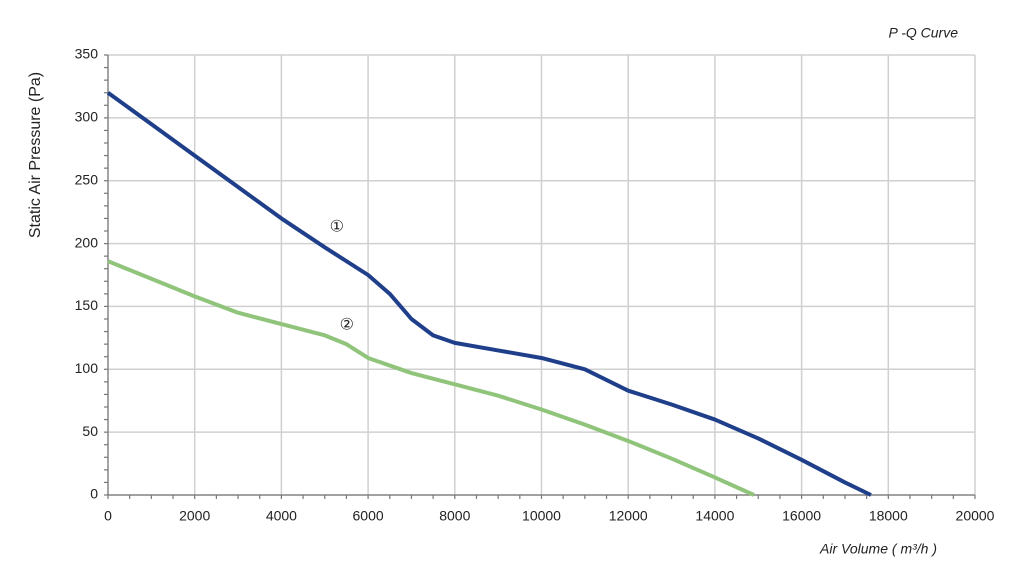 This screenshot has width=1024, height=582. Describe the element at coordinates (35, 155) in the screenshot. I see `y-axis-label: Static Air Pressure (Pa)` at that location.